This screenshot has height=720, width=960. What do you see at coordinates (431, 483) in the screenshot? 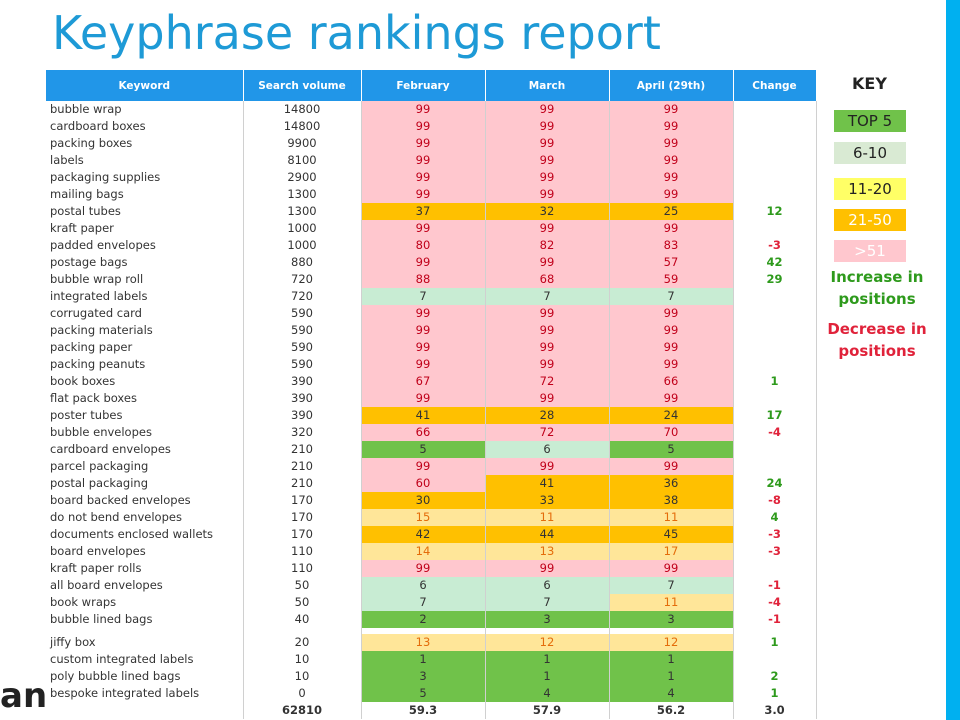
I see `table-row: postal packaging 210 60 41 36 24` at bounding box center [431, 483].